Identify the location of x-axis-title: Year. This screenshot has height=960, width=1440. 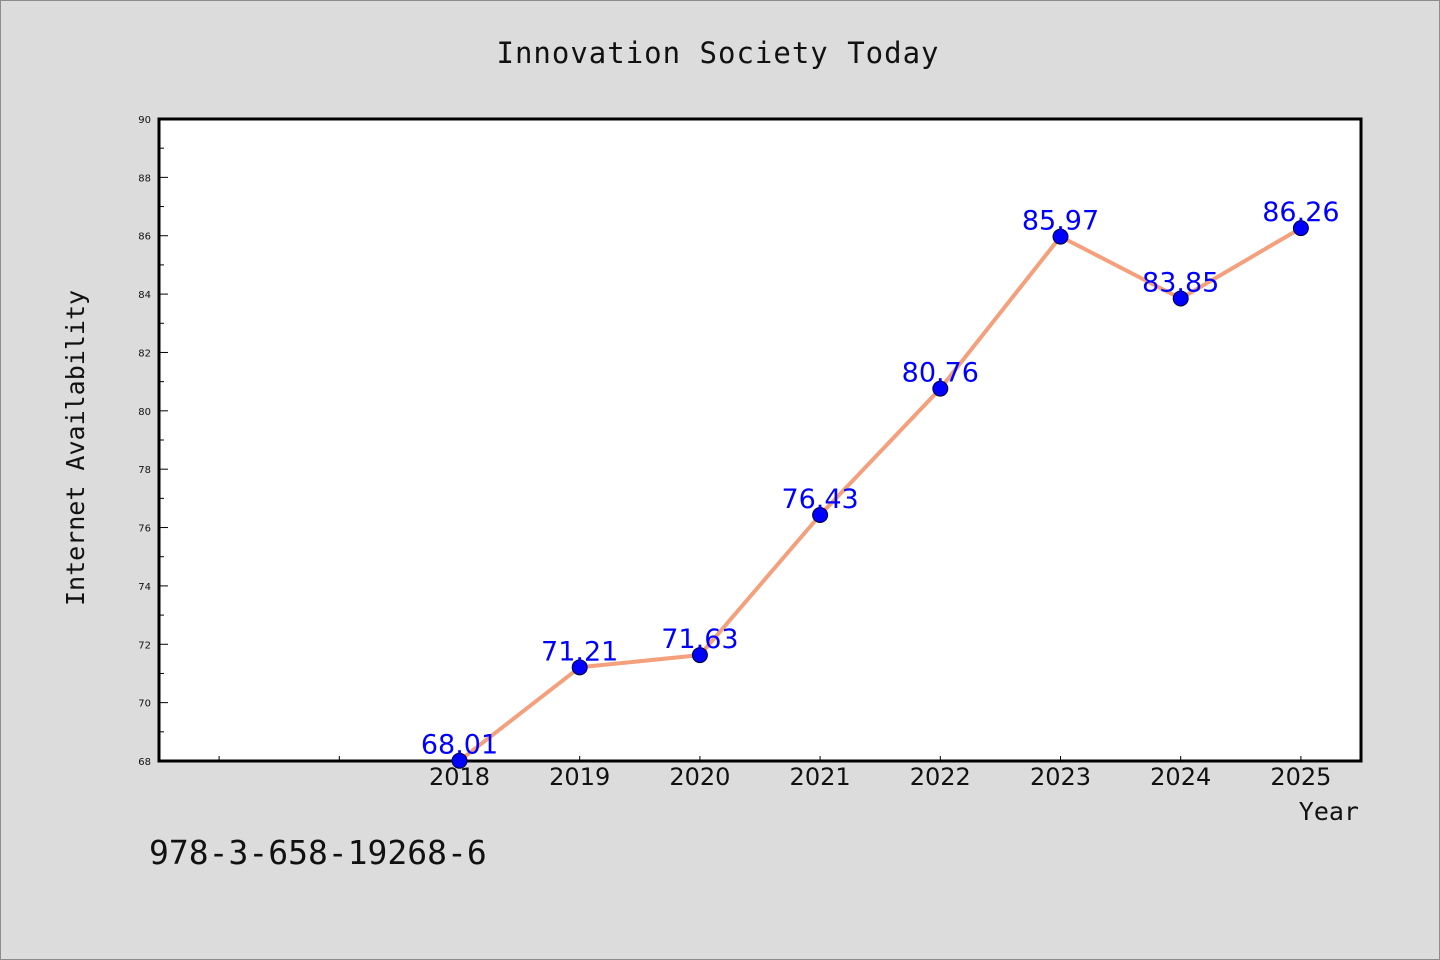
(1329, 811).